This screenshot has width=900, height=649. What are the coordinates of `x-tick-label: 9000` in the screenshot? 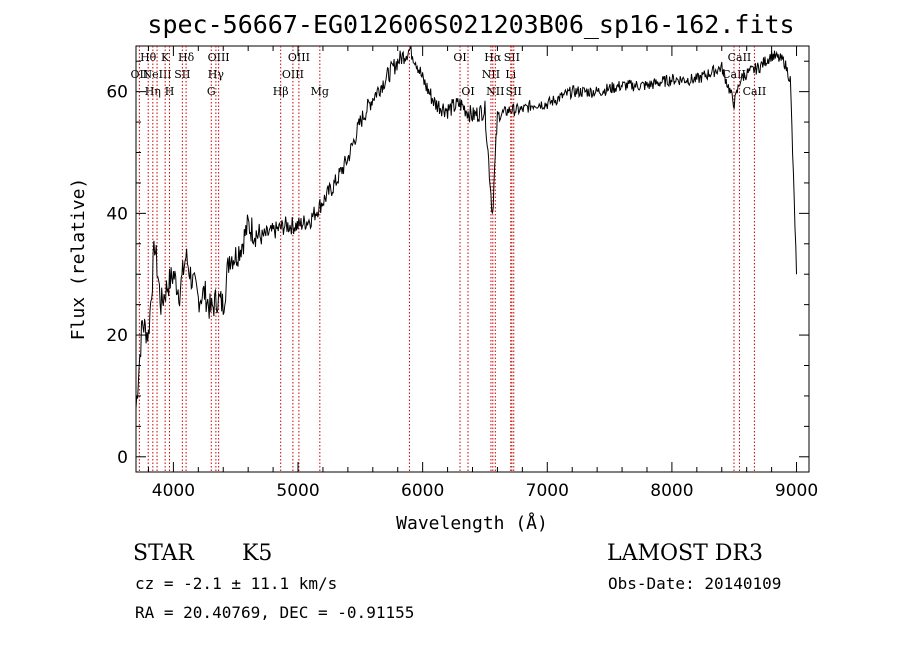 It's located at (796, 491).